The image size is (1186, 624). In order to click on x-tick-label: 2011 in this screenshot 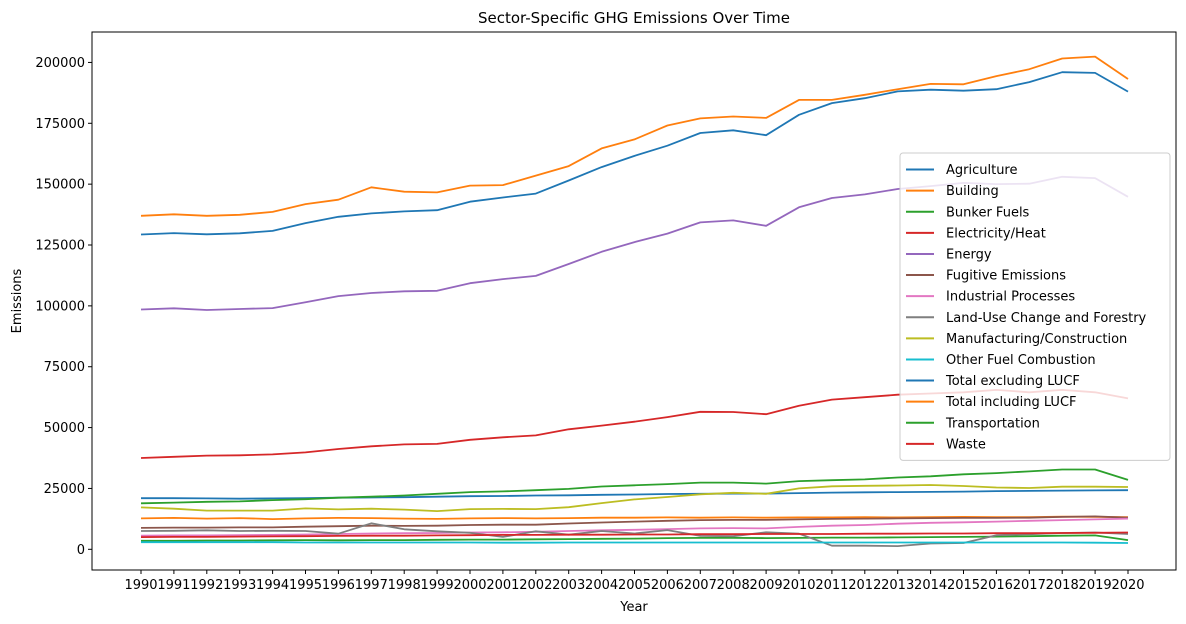, I will do `click(831, 585)`.